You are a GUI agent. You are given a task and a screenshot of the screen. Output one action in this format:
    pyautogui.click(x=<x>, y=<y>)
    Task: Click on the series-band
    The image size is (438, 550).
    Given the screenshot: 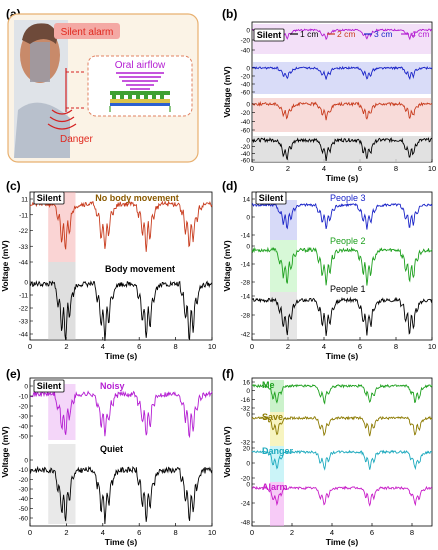 What is the action you would take?
    pyautogui.click(x=342, y=78)
    